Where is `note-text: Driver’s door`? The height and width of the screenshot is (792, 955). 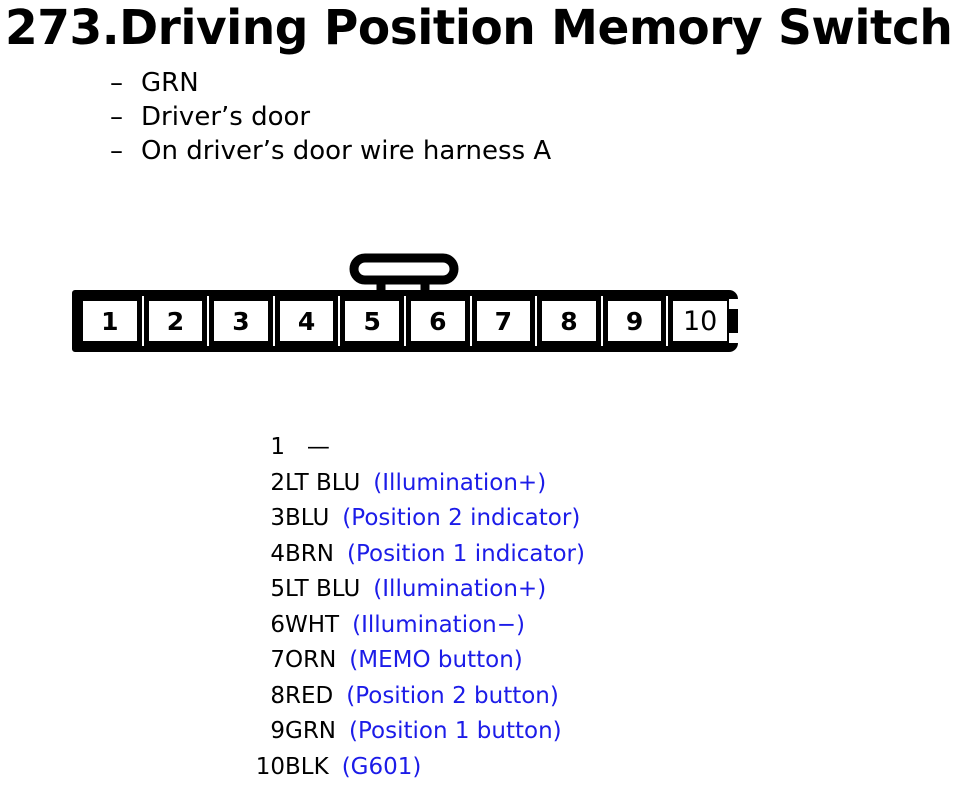 note-text: Driver’s door is located at coordinates (226, 117).